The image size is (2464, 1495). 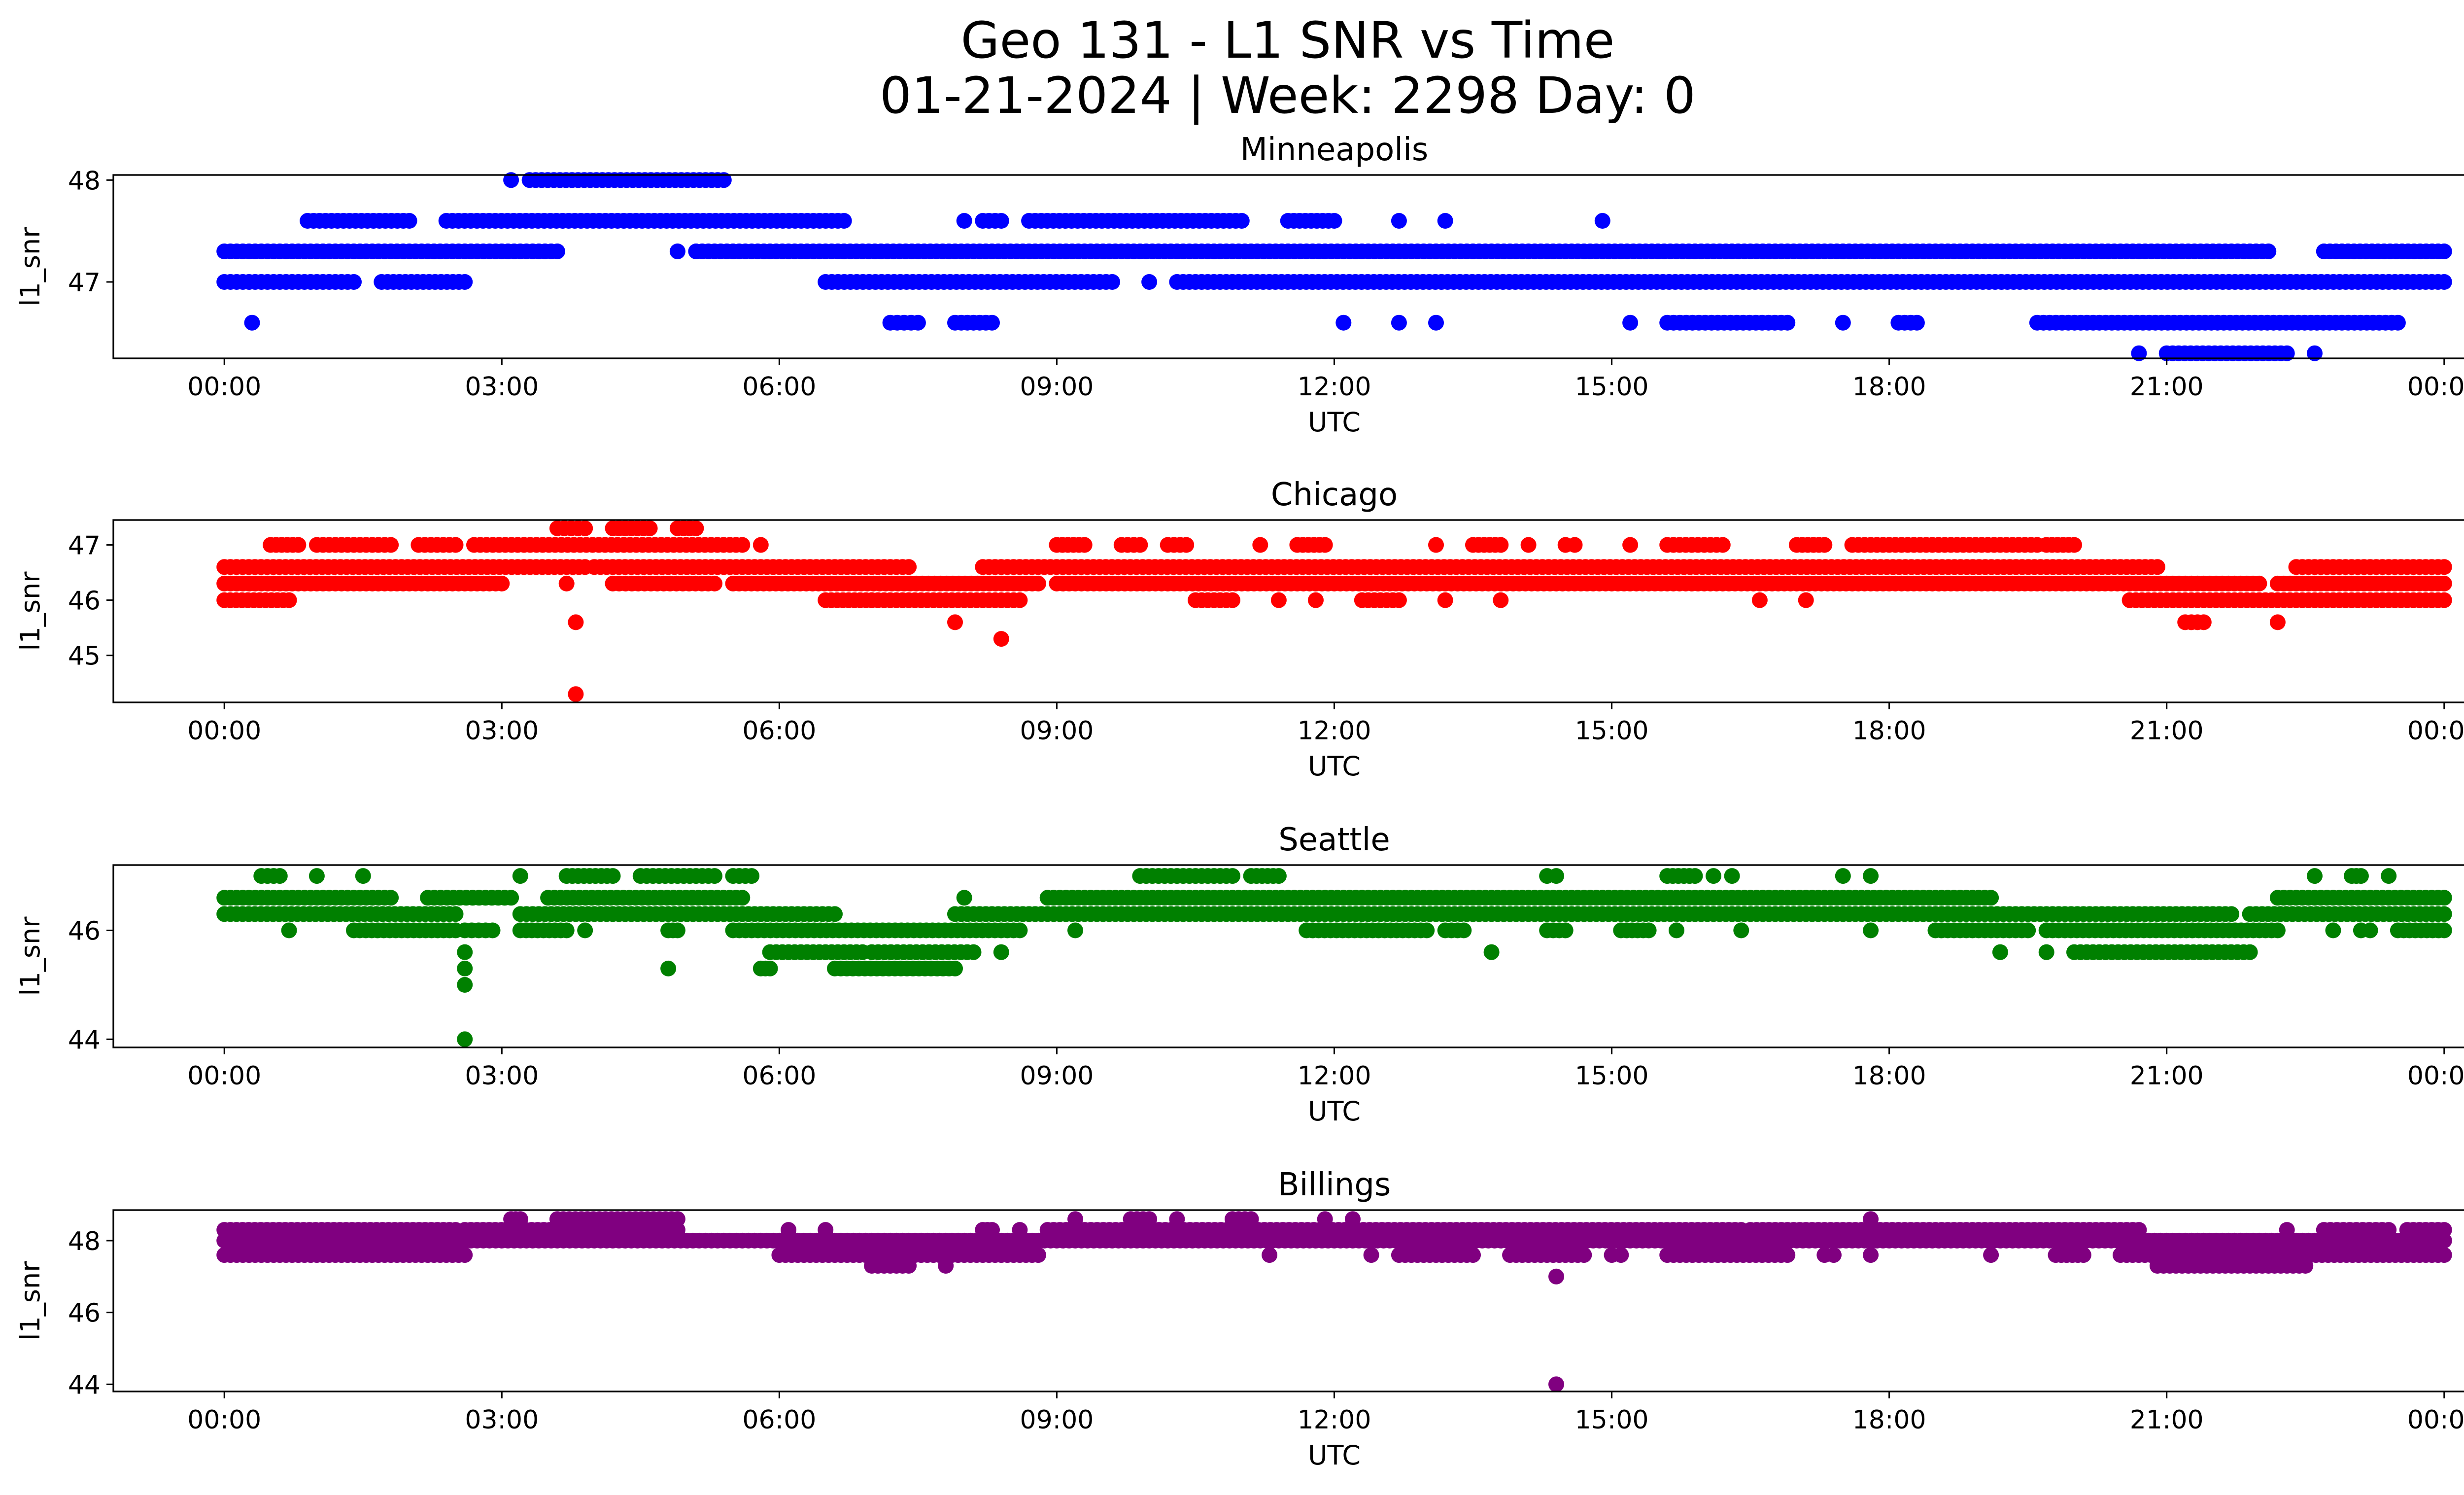 What do you see at coordinates (84, 545) in the screenshot?
I see `y-tick-label: 47` at bounding box center [84, 545].